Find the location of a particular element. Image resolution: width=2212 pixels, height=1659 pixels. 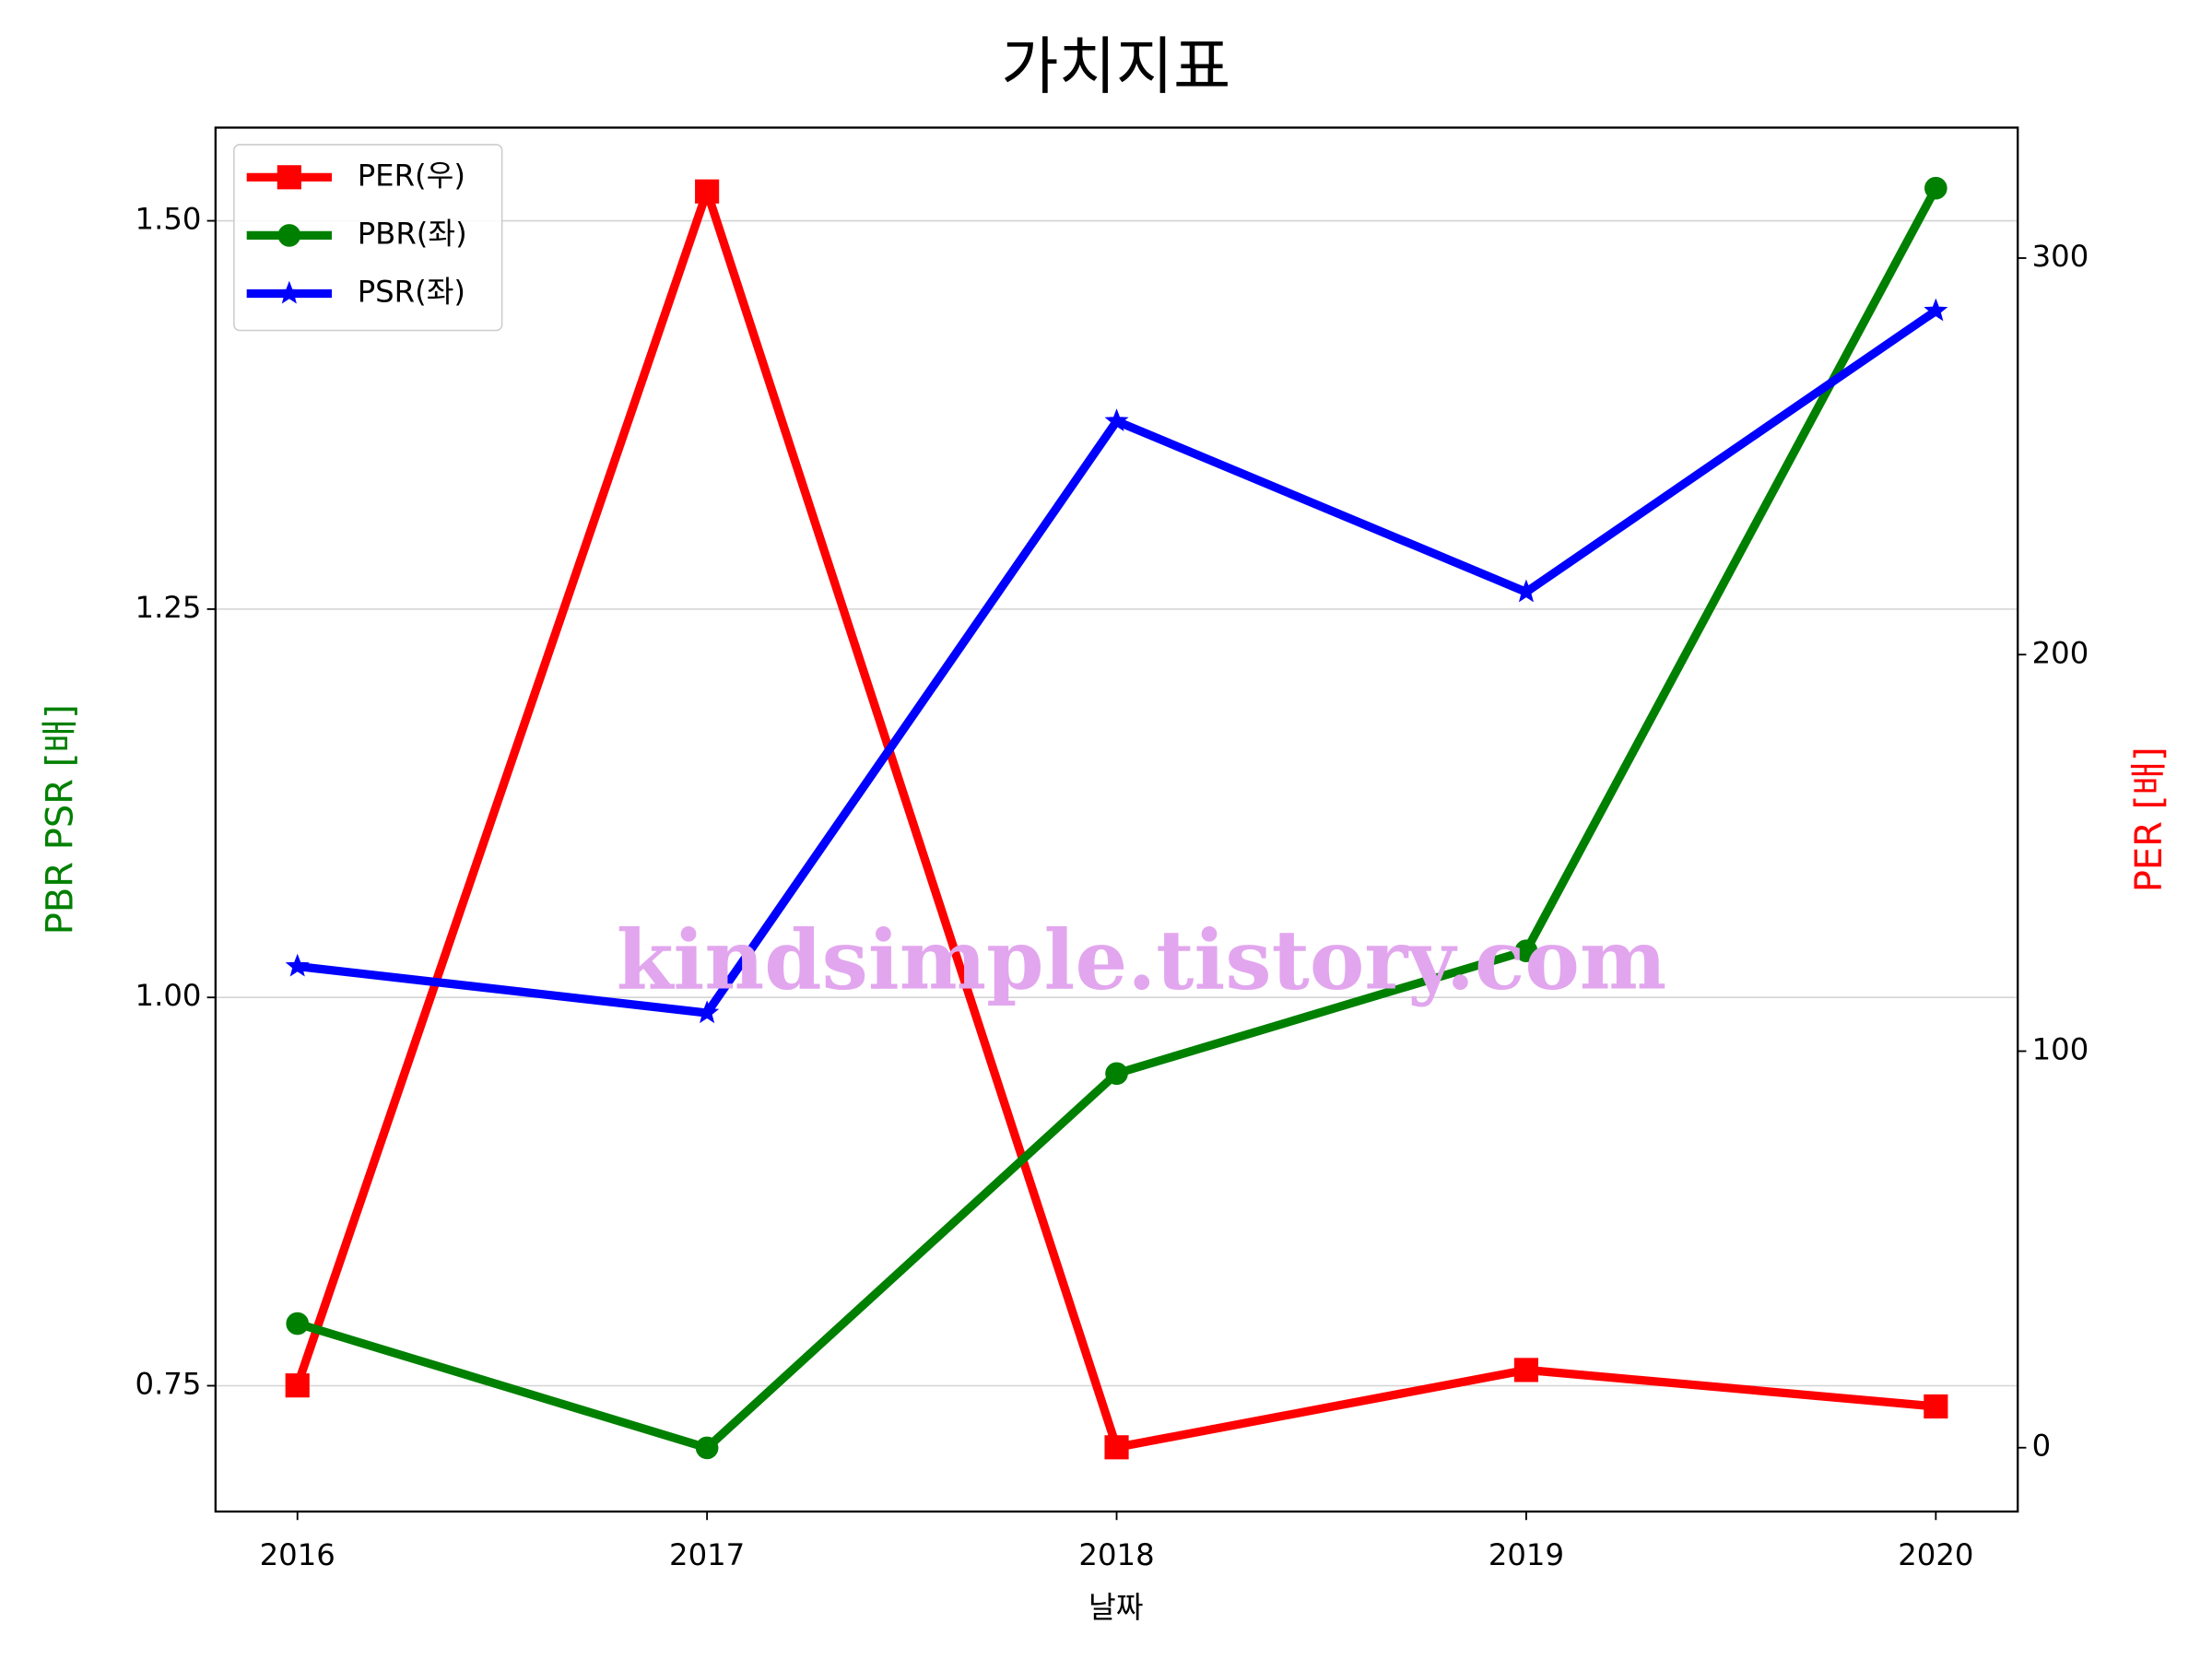

x-tick-label: 2016 is located at coordinates (297, 1554).